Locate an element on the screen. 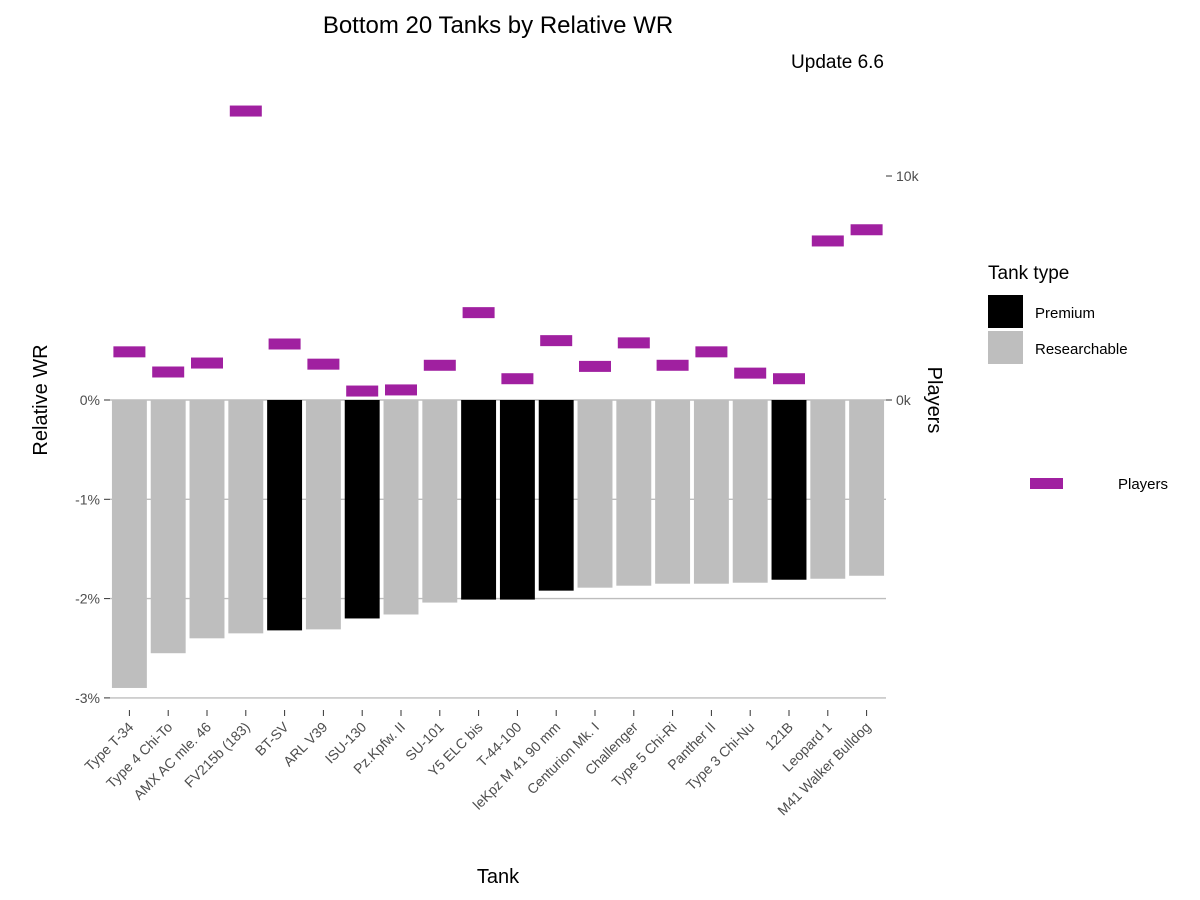 This screenshot has width=1200, height=900. legend-key-premium is located at coordinates (1005, 311).